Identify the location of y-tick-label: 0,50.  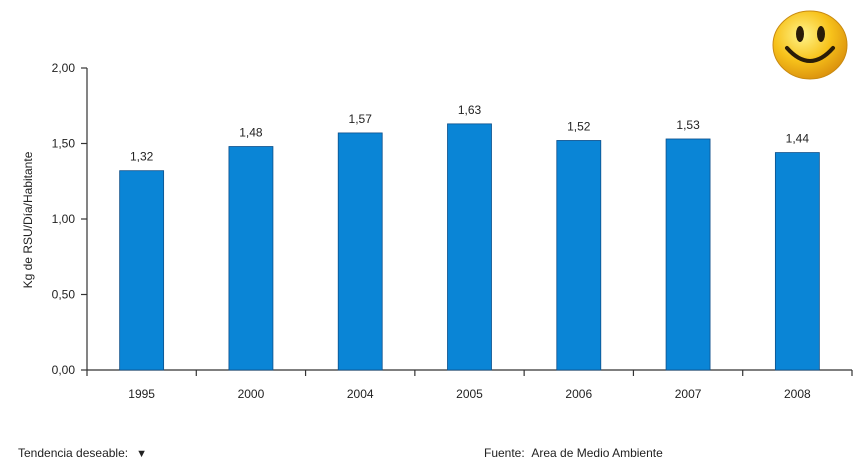
(64, 295).